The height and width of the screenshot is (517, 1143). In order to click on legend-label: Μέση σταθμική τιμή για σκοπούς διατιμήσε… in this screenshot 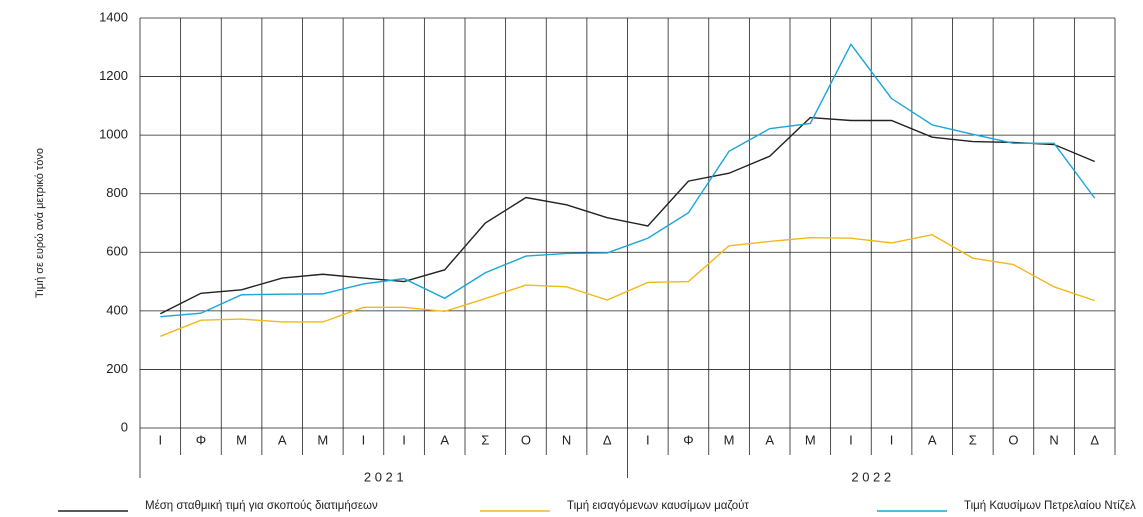, I will do `click(261, 506)`.